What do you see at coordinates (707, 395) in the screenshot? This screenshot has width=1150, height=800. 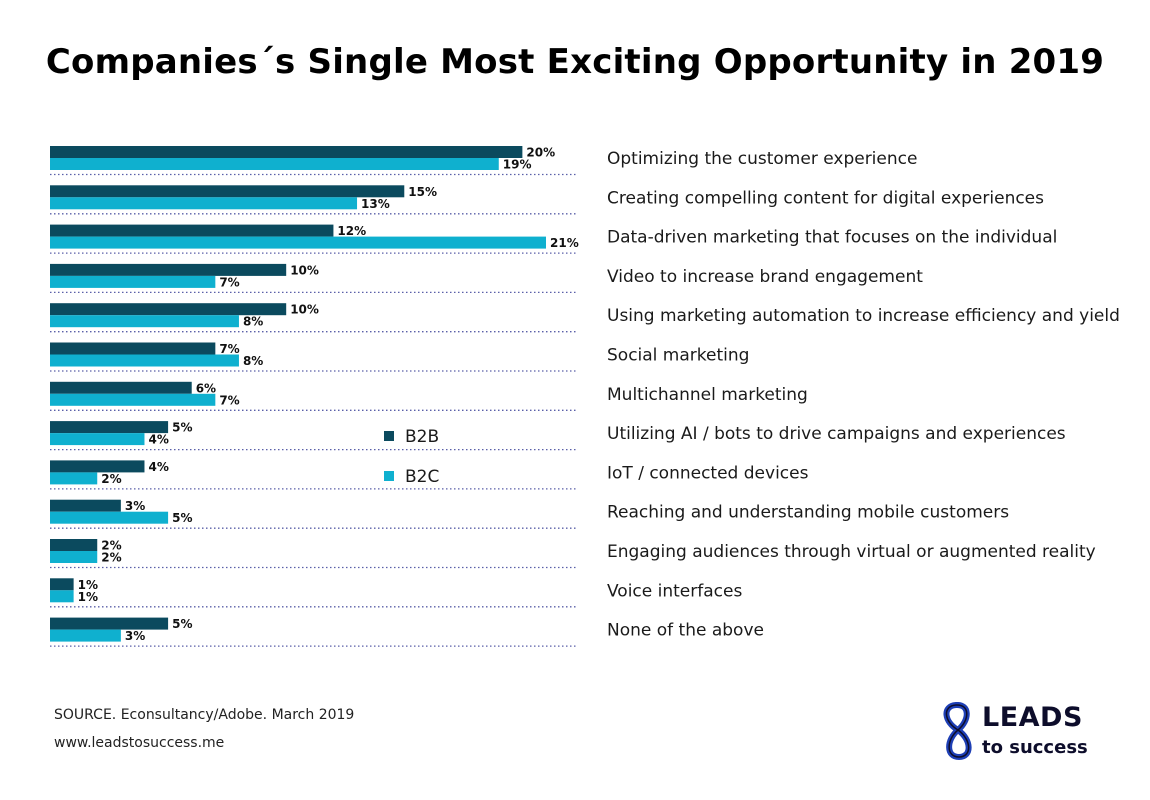 I see `category-label: Multichannel marketing` at bounding box center [707, 395].